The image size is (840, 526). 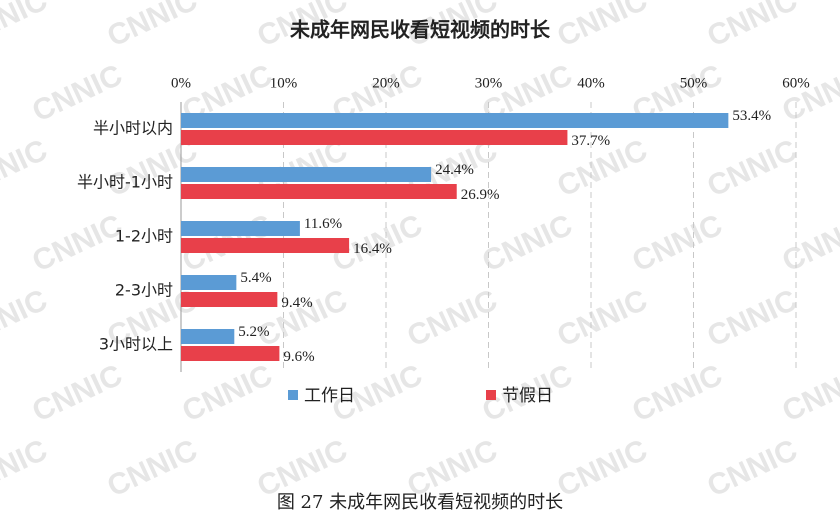 What do you see at coordinates (125, 182) in the screenshot?
I see `y-tick-label: 半小时-1小时` at bounding box center [125, 182].